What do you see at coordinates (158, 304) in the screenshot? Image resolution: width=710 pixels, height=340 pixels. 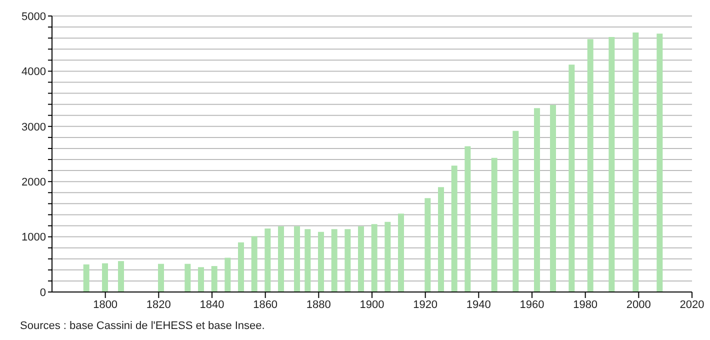 I see `x-tick-label: 1820` at bounding box center [158, 304].